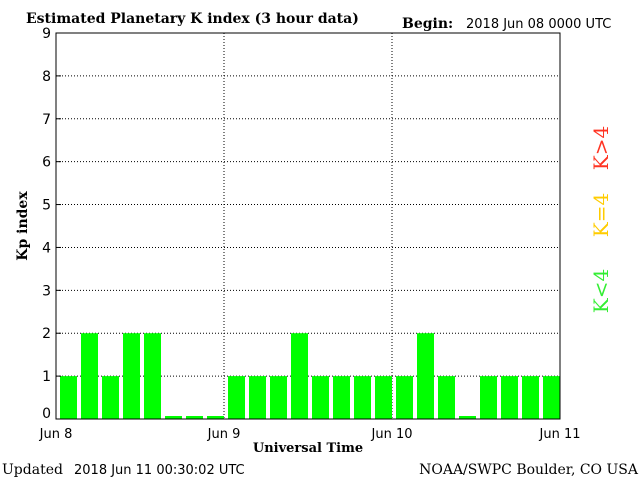  I want to click on y-tick-label: 8, so click(46, 77).